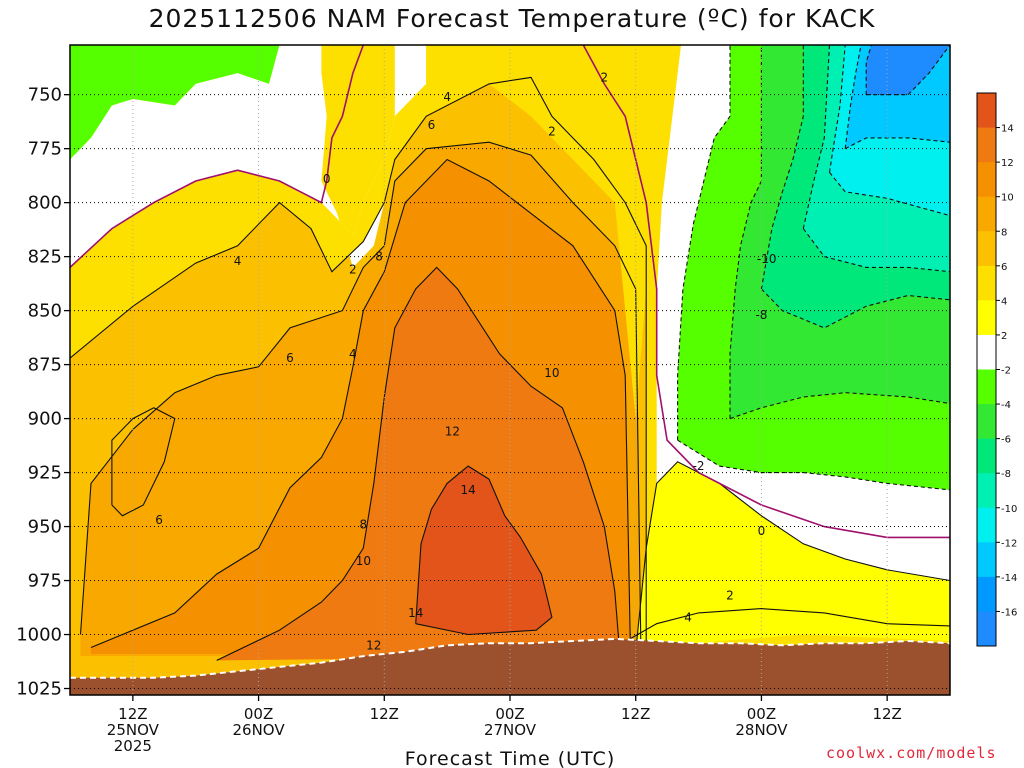 This screenshot has width=1024, height=768. I want to click on y-tick-label: 750, so click(45, 95).